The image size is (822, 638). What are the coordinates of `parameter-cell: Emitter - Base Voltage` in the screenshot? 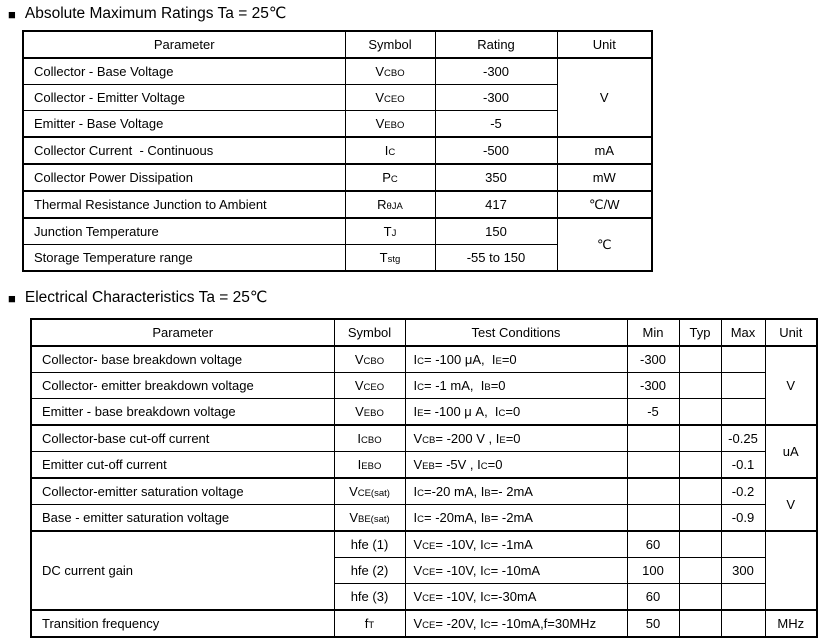 It's located at (184, 124).